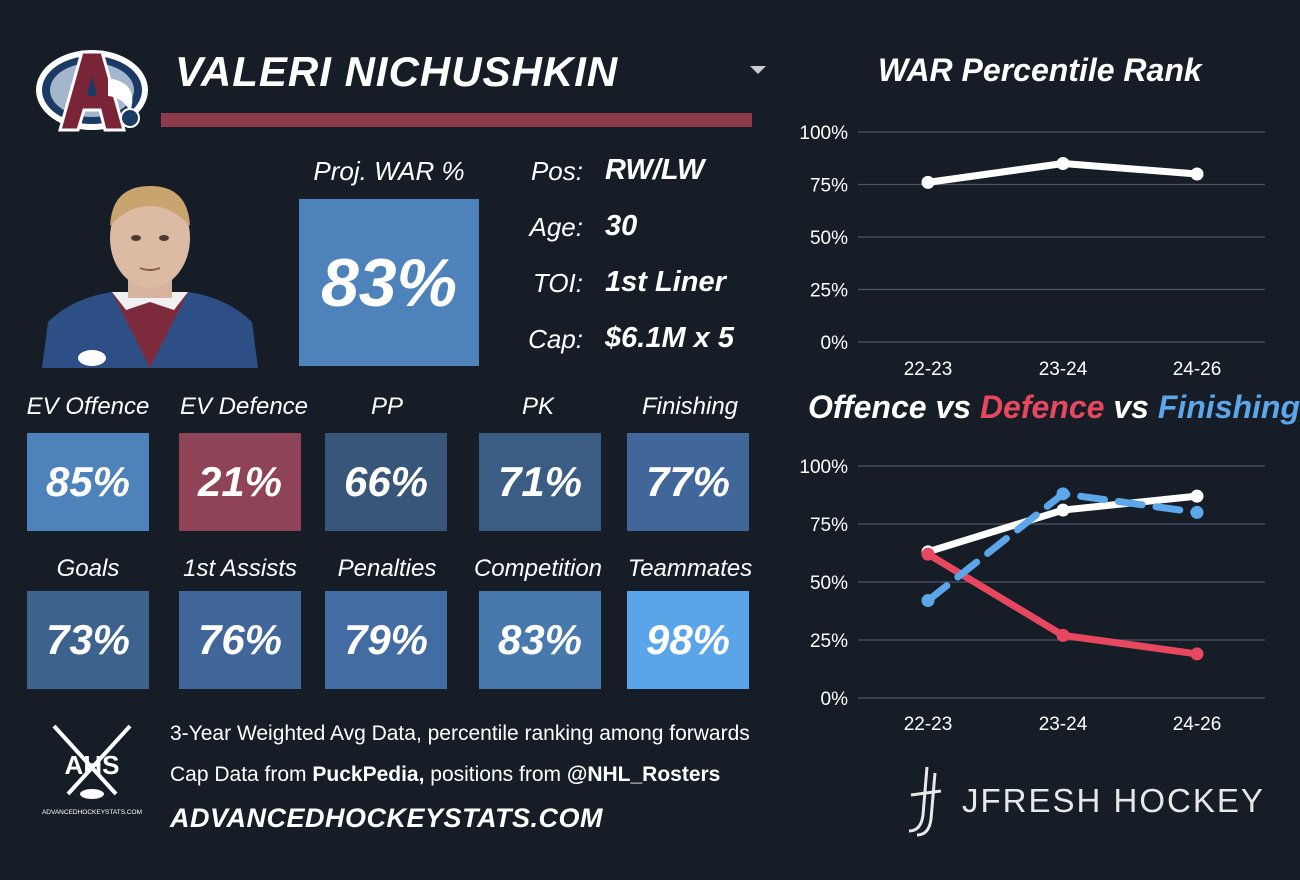 The height and width of the screenshot is (880, 1300). I want to click on tile-value: 98%, so click(688, 639).